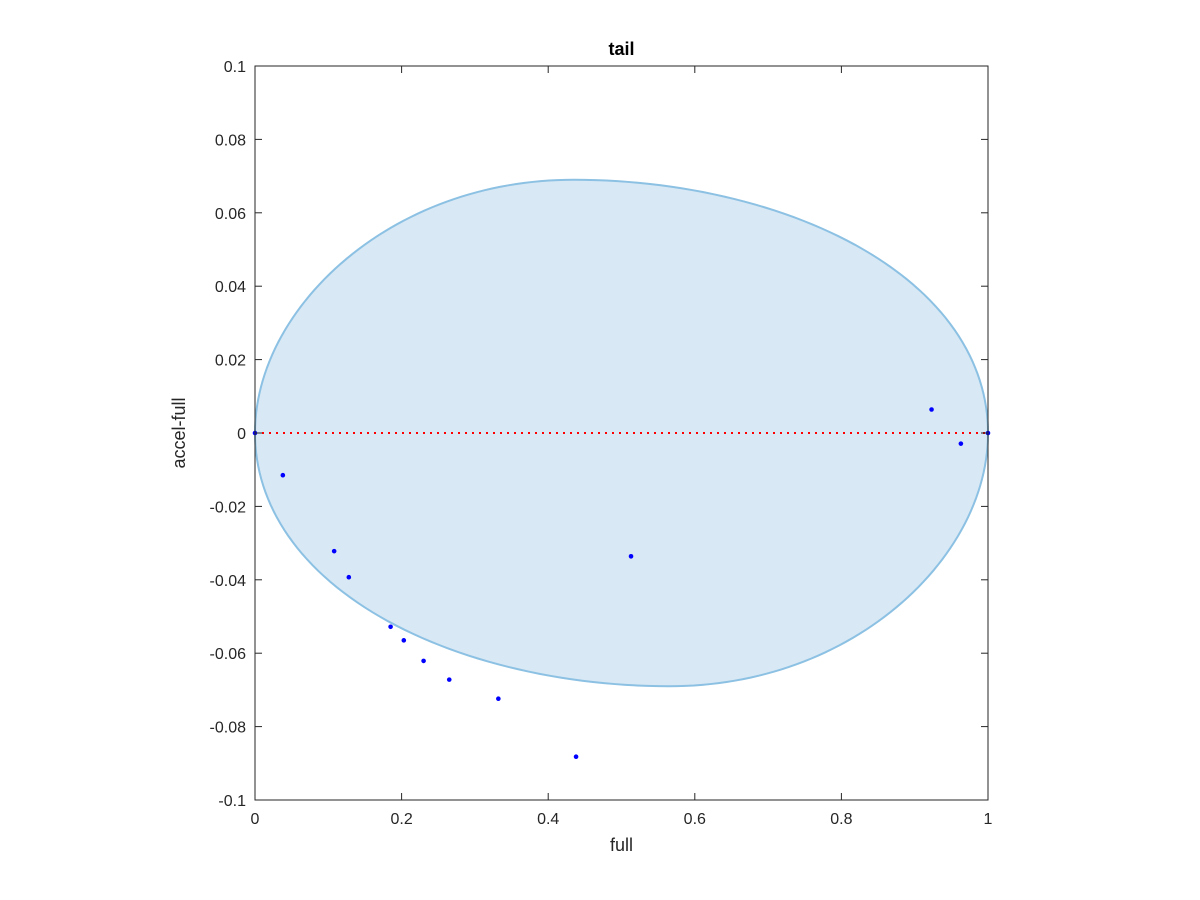 The image size is (1200, 900). What do you see at coordinates (228, 654) in the screenshot?
I see `y-tick-label: -0.06` at bounding box center [228, 654].